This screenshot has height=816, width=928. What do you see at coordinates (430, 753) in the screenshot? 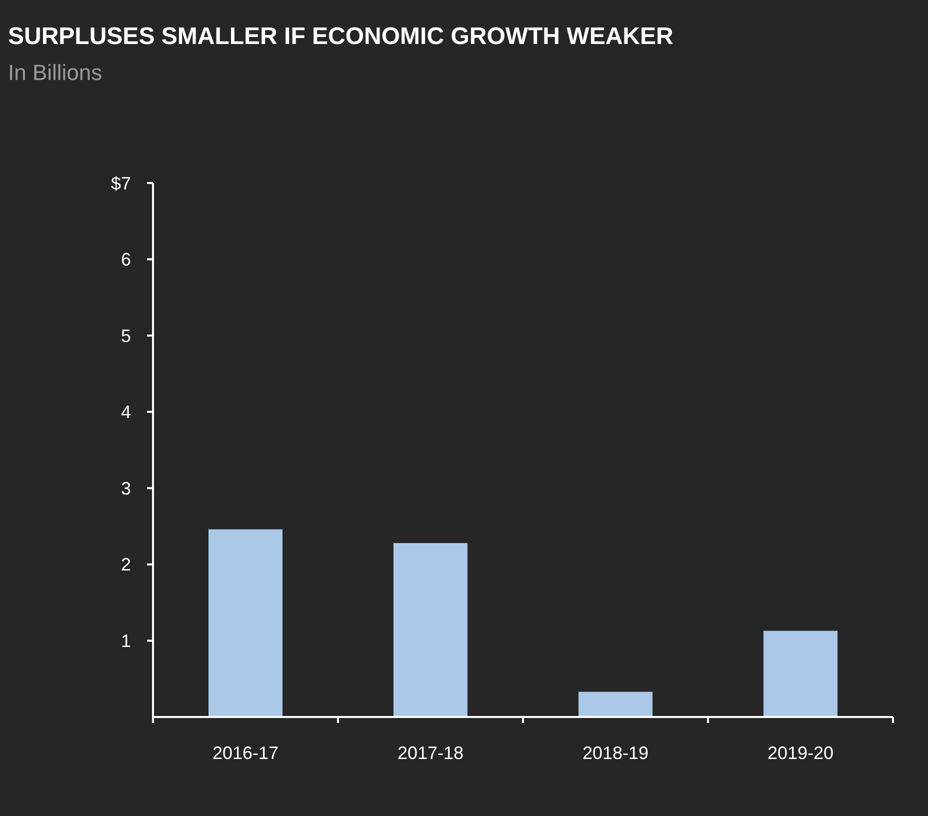
I see `x-tick-label: 2017-18` at bounding box center [430, 753].